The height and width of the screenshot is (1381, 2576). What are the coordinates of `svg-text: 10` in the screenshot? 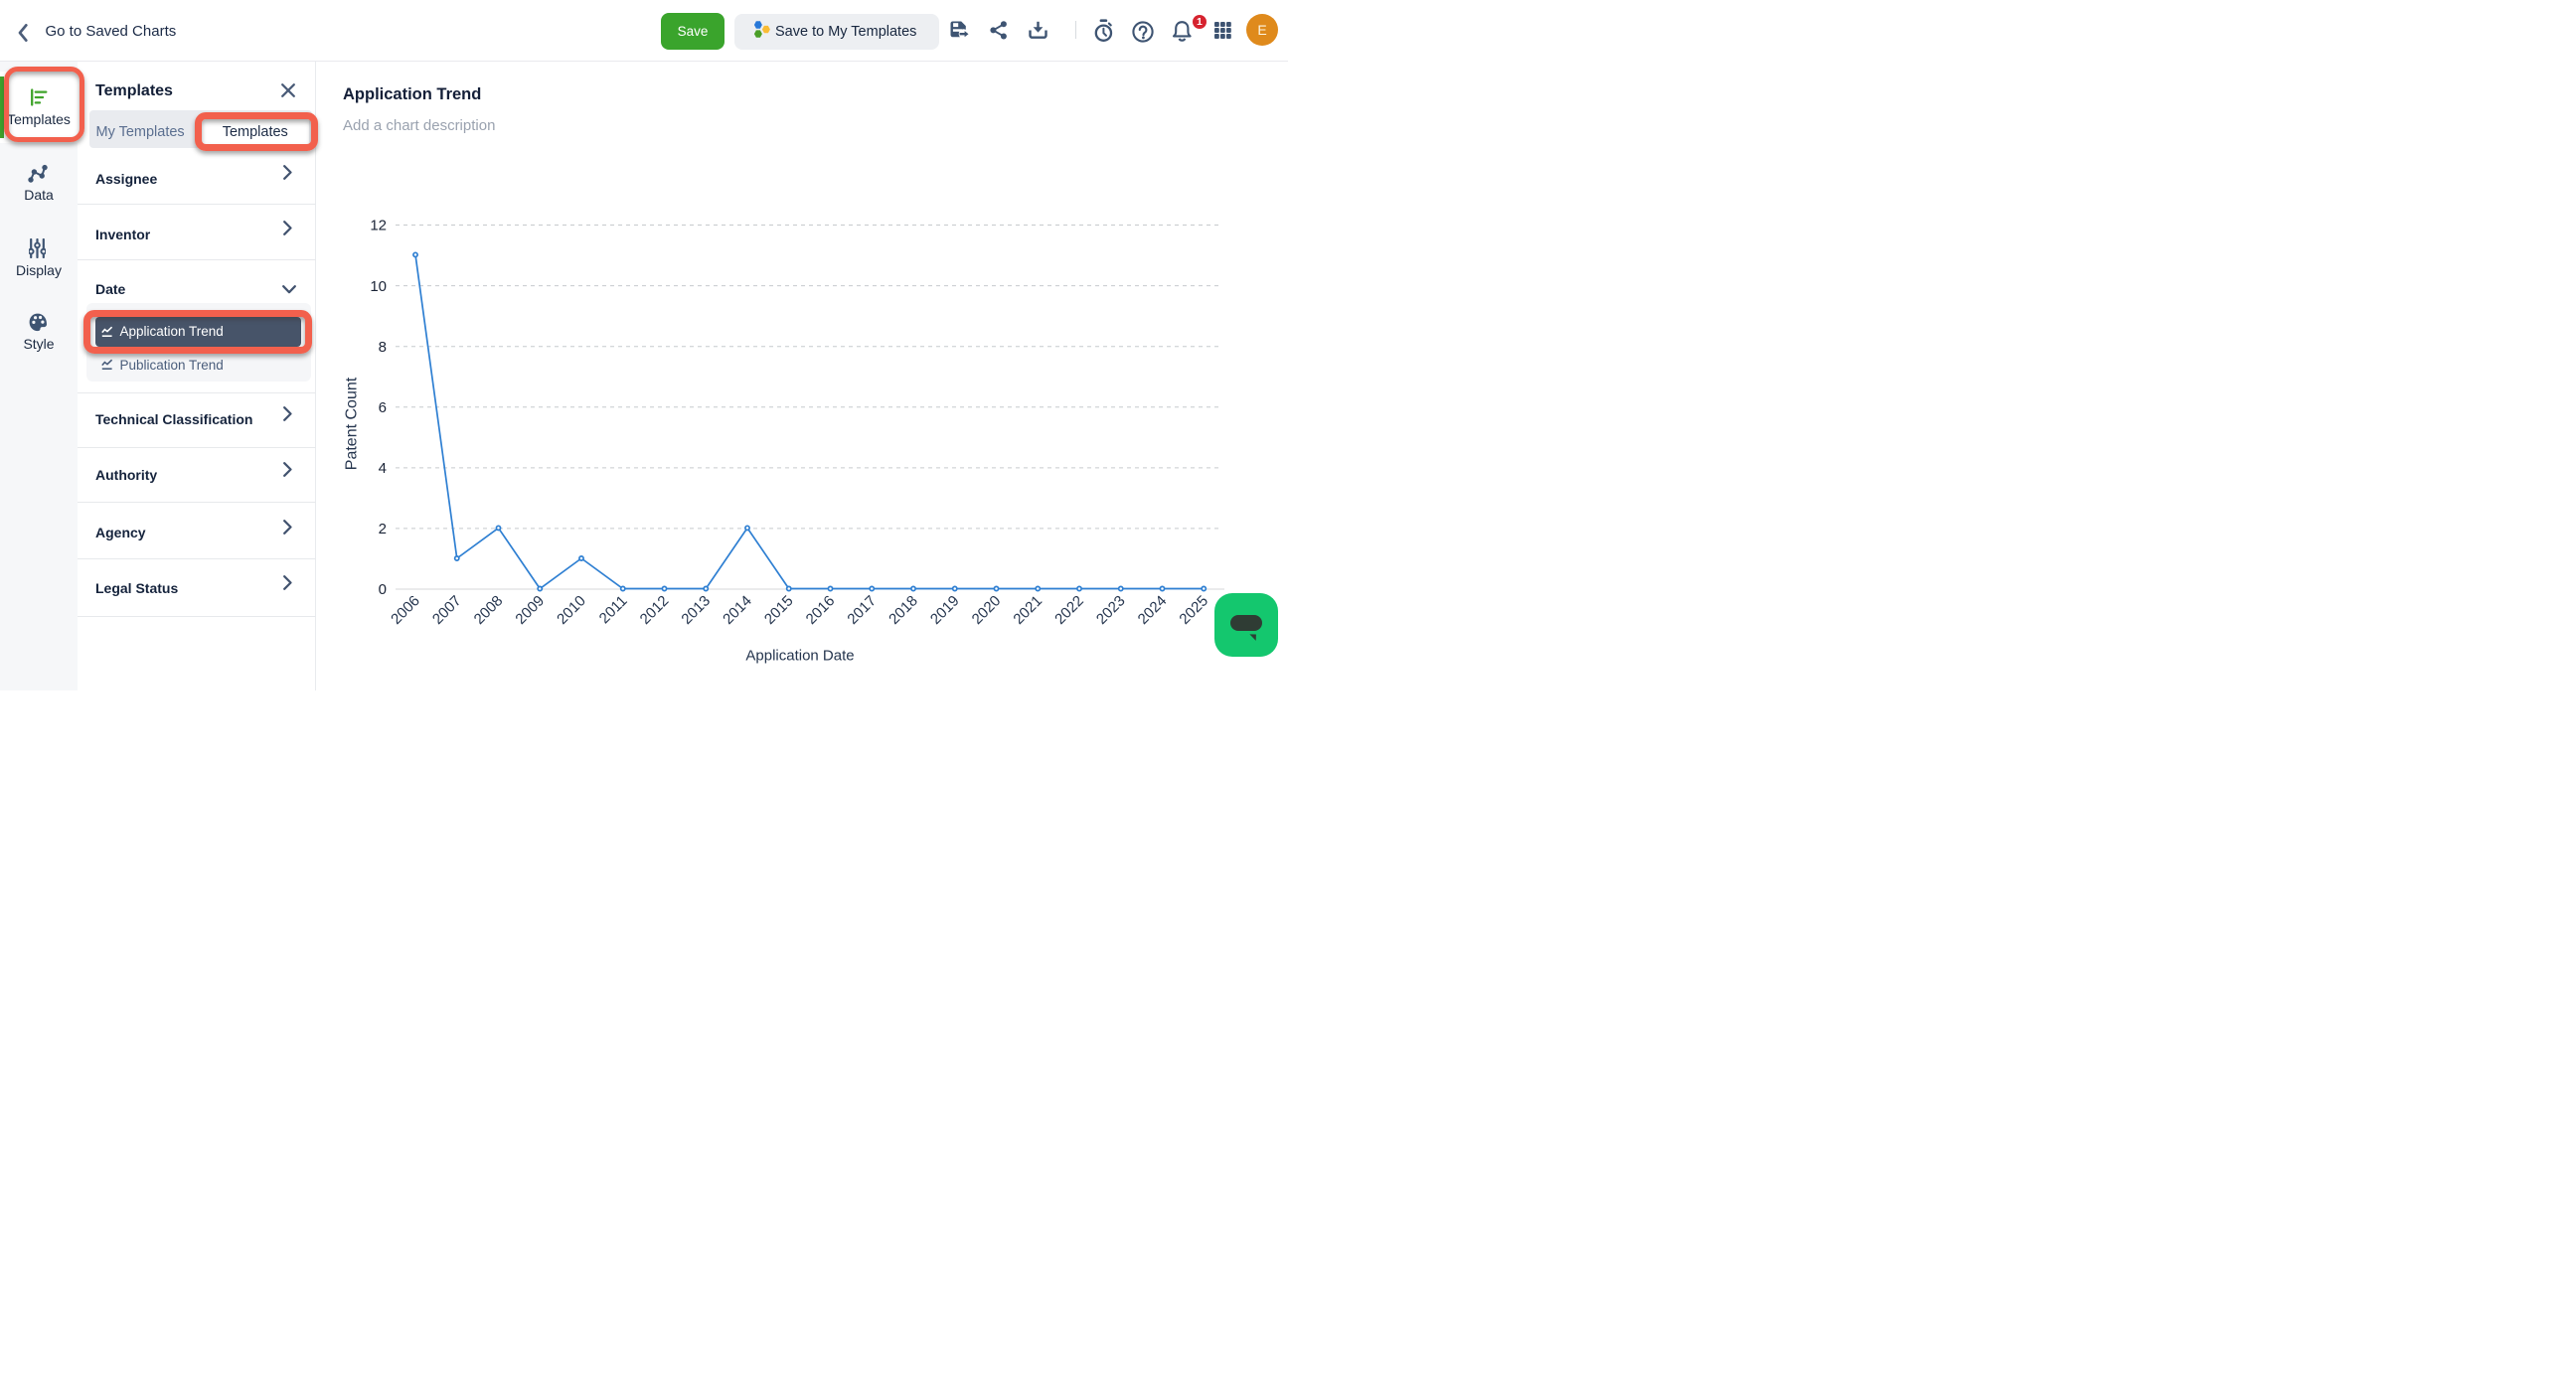 It's located at (378, 286).